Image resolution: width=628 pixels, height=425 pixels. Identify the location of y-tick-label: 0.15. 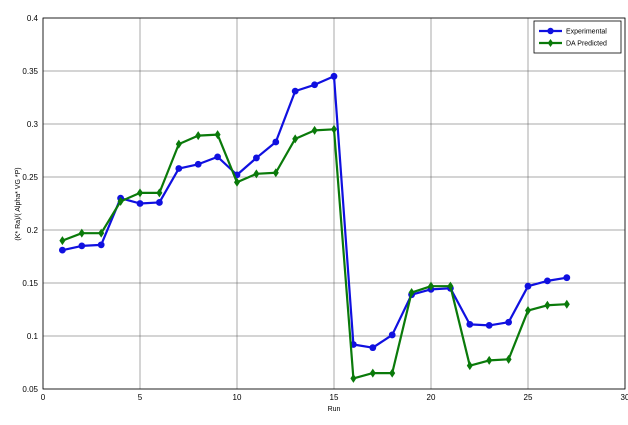
(30, 283).